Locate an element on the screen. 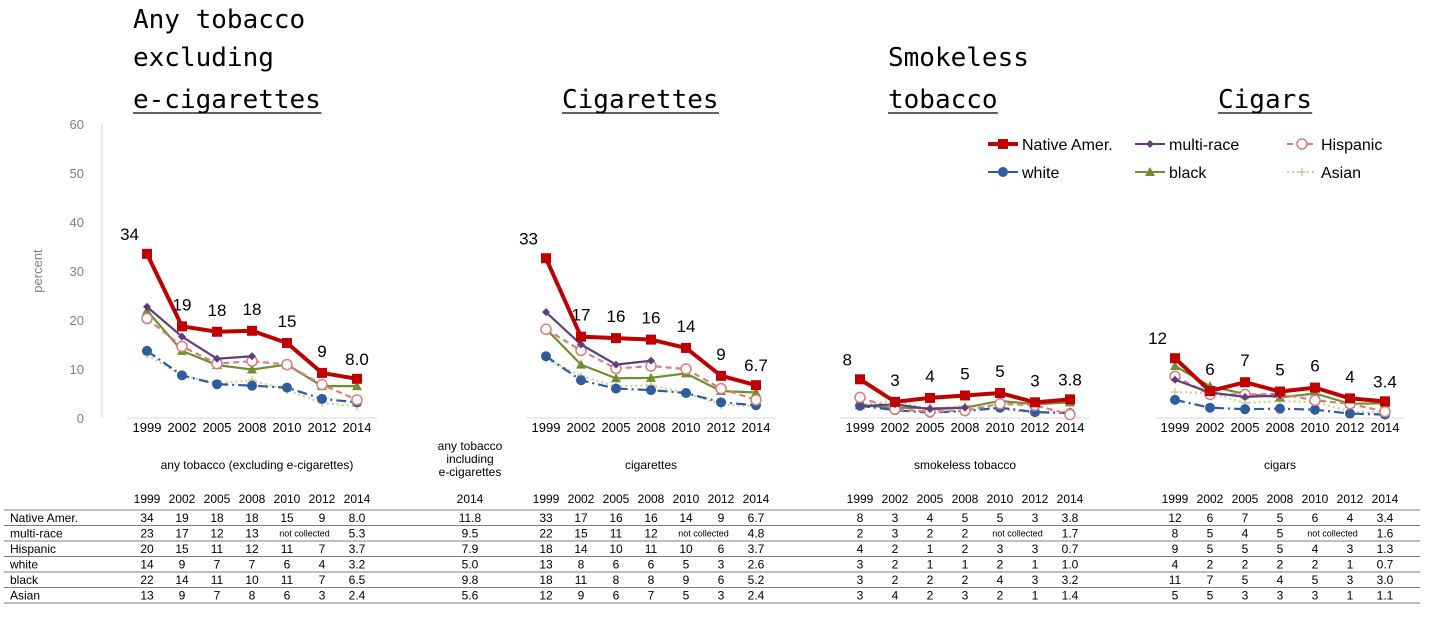 The height and width of the screenshot is (624, 1438). table-cell: 5.6 is located at coordinates (470, 596).